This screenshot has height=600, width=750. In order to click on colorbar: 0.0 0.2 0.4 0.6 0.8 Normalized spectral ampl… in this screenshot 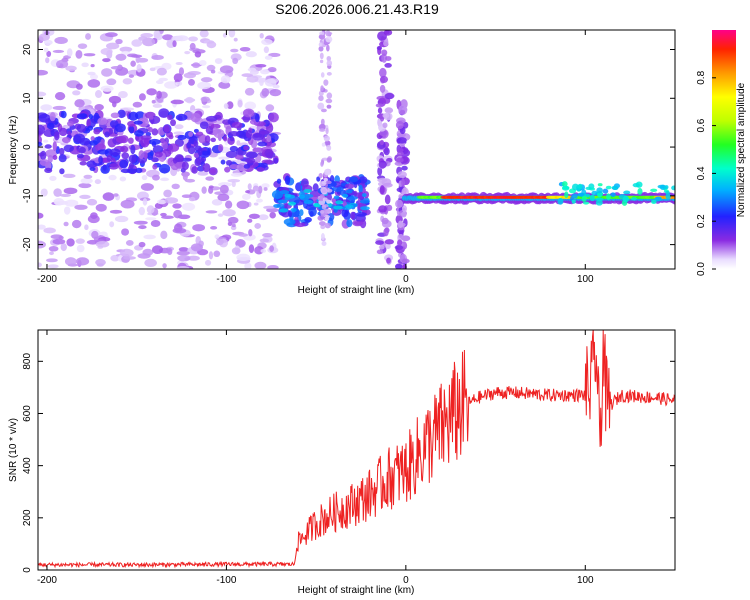, I will do `click(721, 153)`.